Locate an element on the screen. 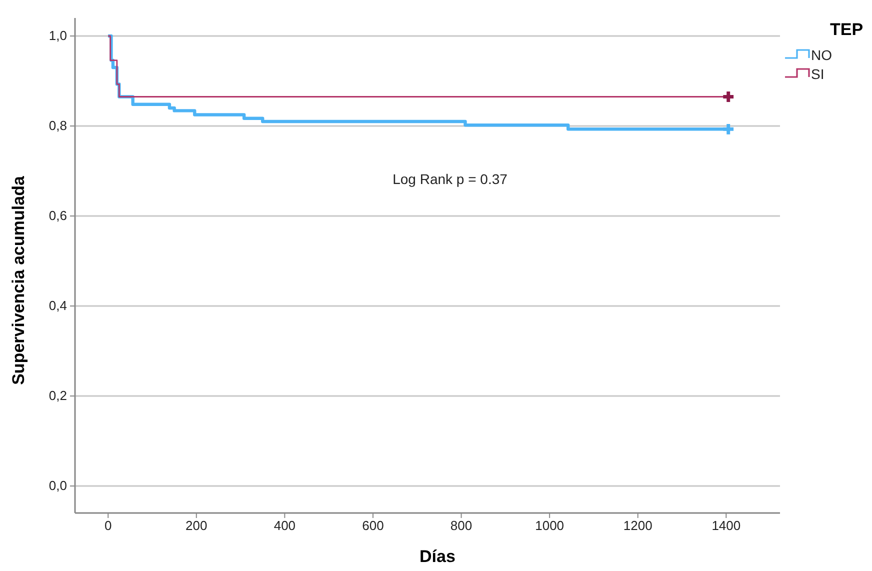  legend-title: TEP is located at coordinates (847, 29).